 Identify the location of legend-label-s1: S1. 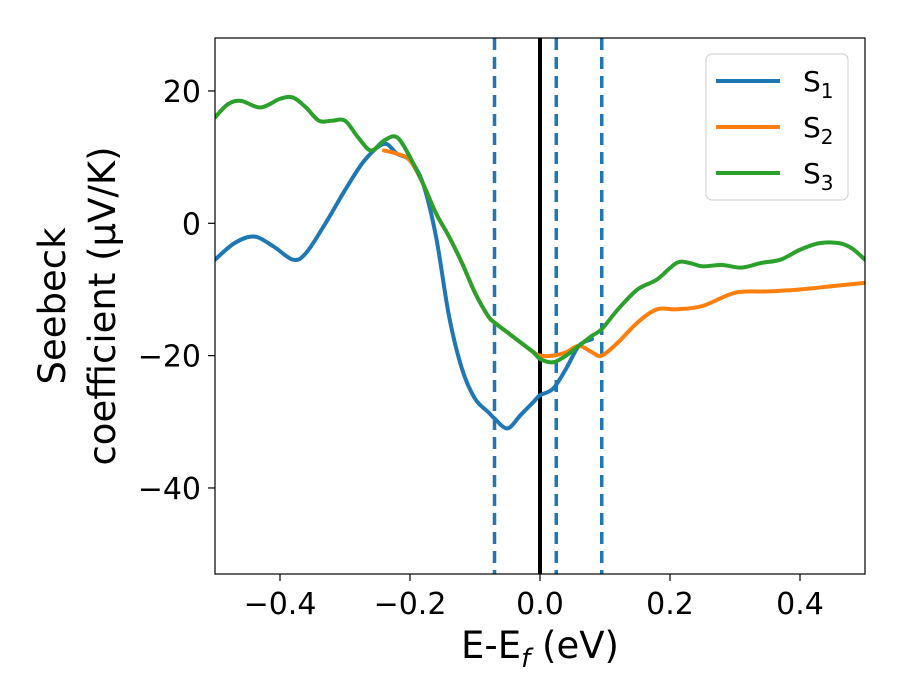
(818, 84).